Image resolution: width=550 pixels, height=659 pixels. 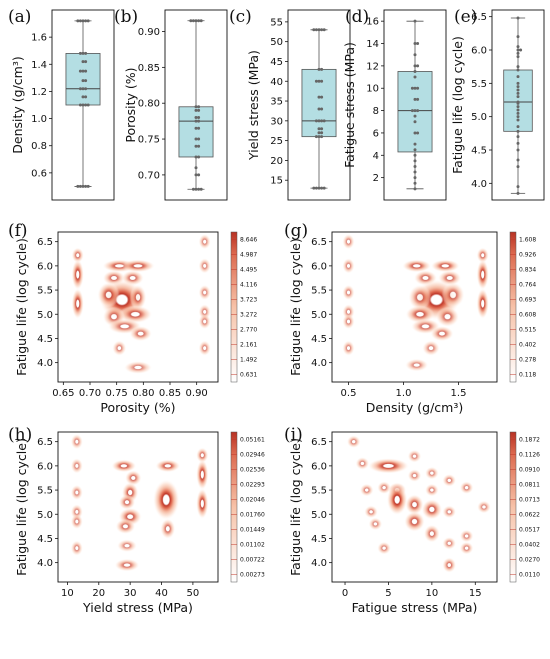 I want to click on colorbar-tick-label: 0.834, so click(x=527, y=270).